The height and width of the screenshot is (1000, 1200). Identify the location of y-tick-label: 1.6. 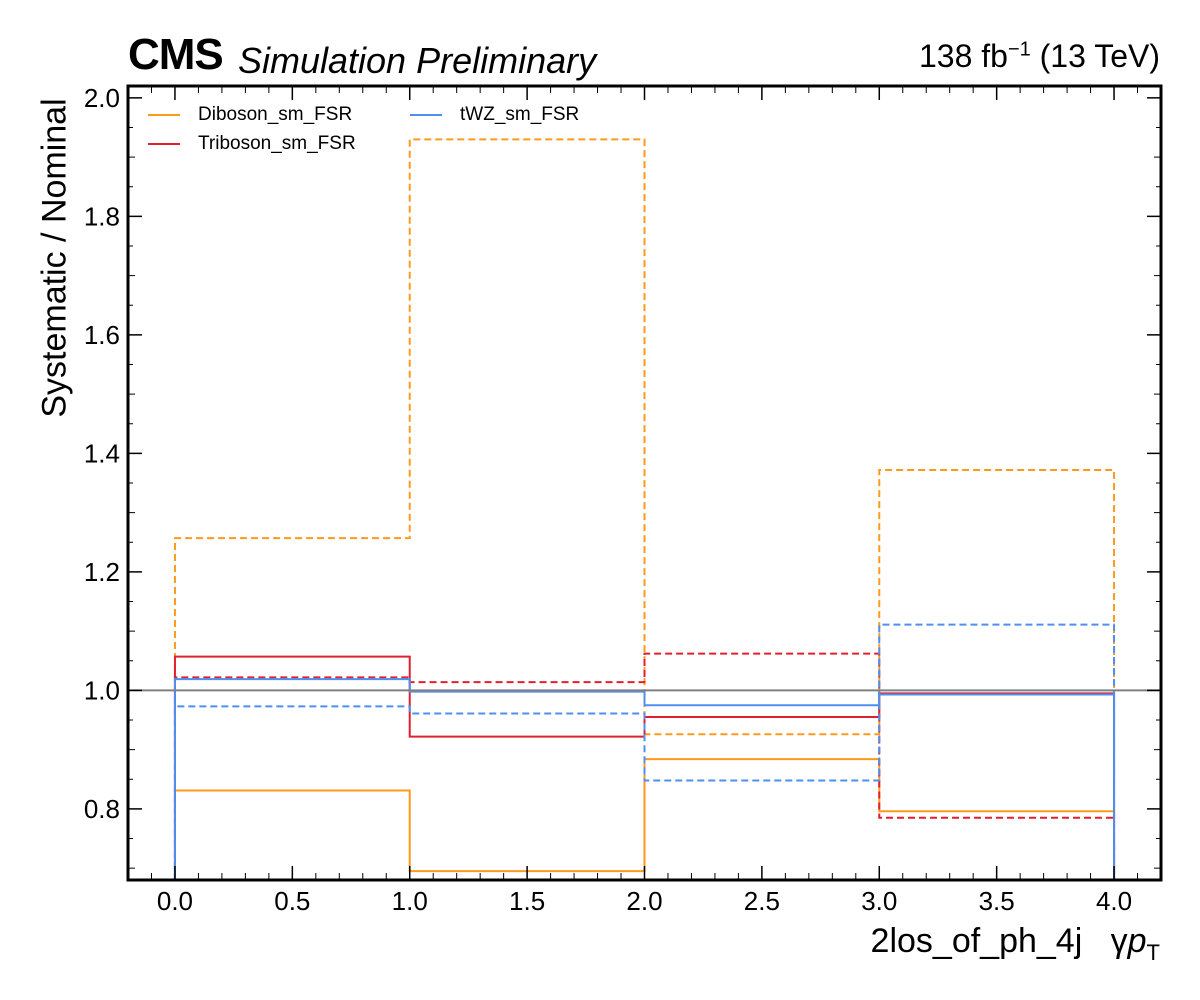
(102, 335).